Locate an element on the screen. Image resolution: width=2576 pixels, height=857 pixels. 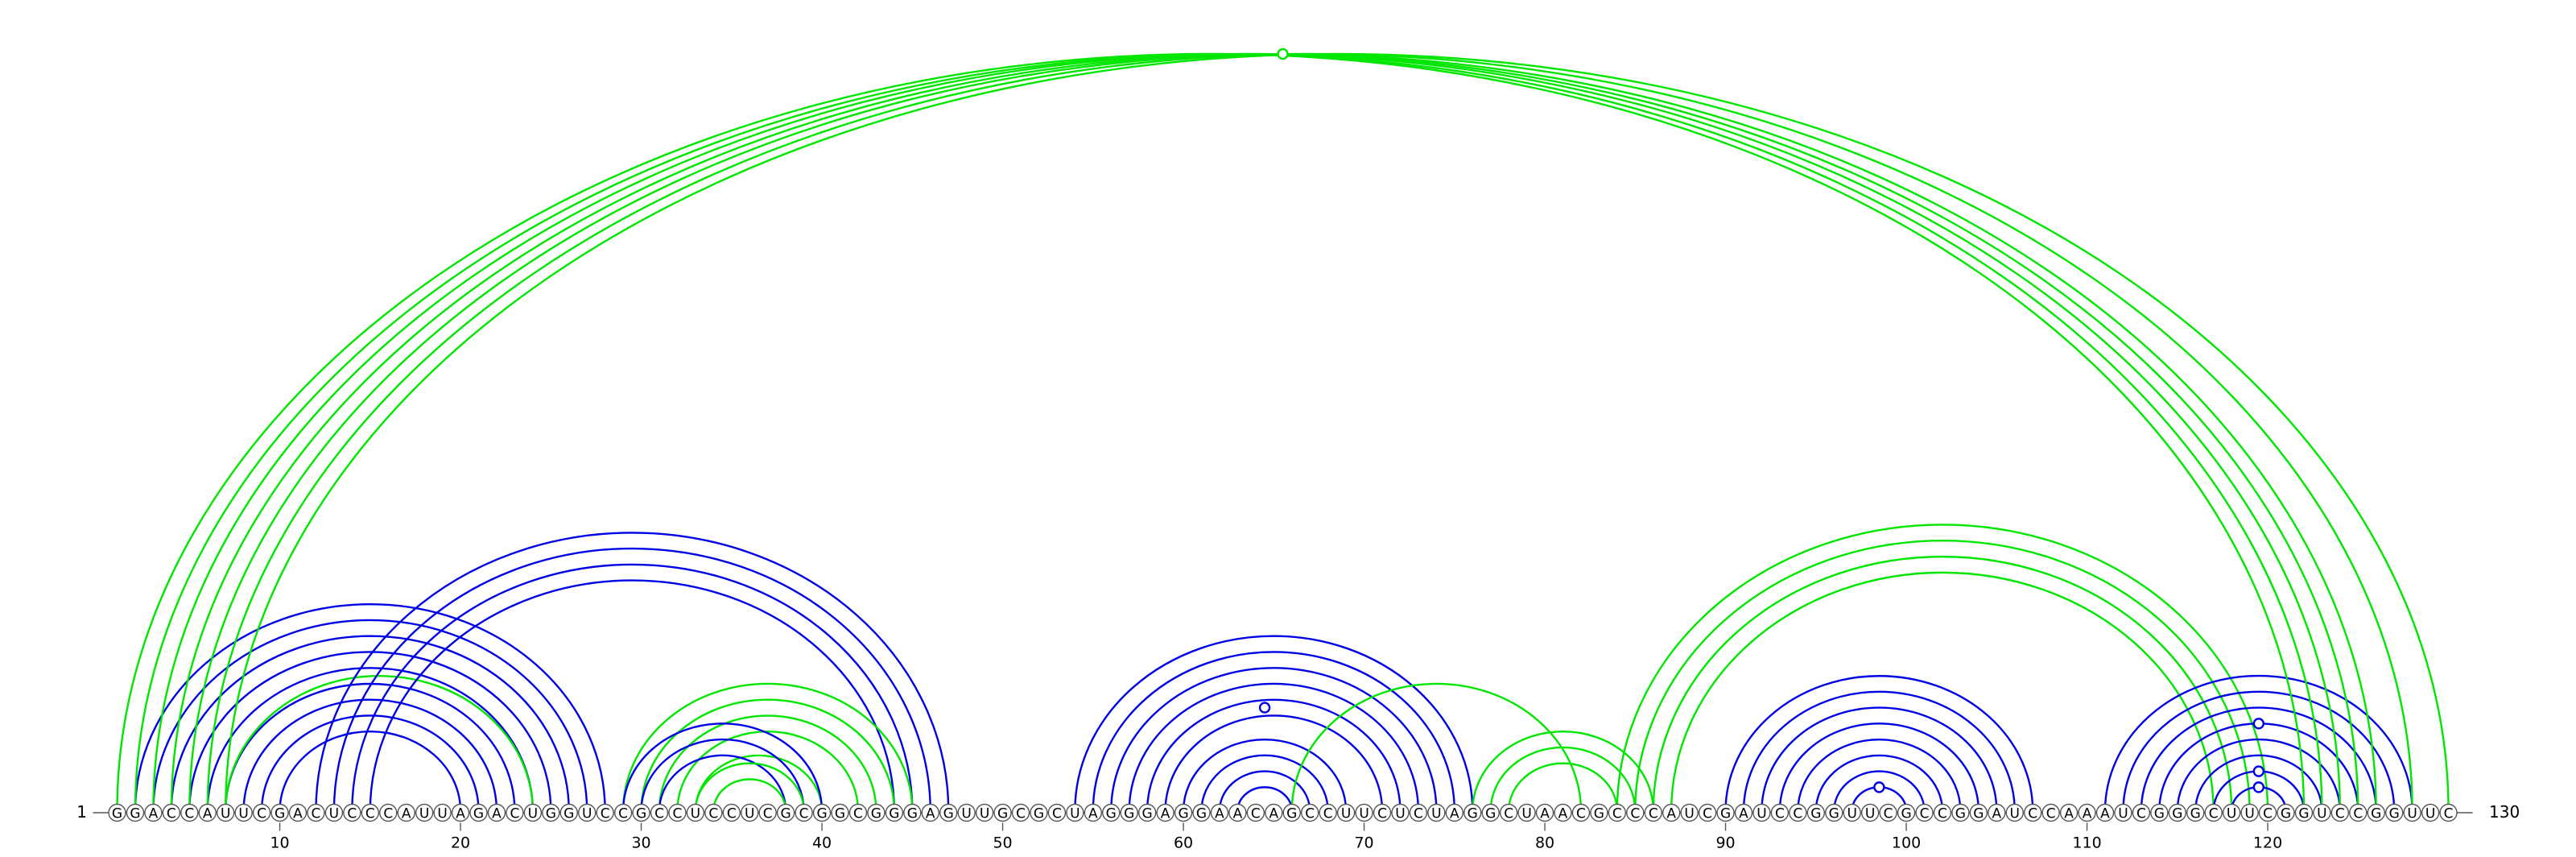
tick-label: 10 is located at coordinates (279, 843).